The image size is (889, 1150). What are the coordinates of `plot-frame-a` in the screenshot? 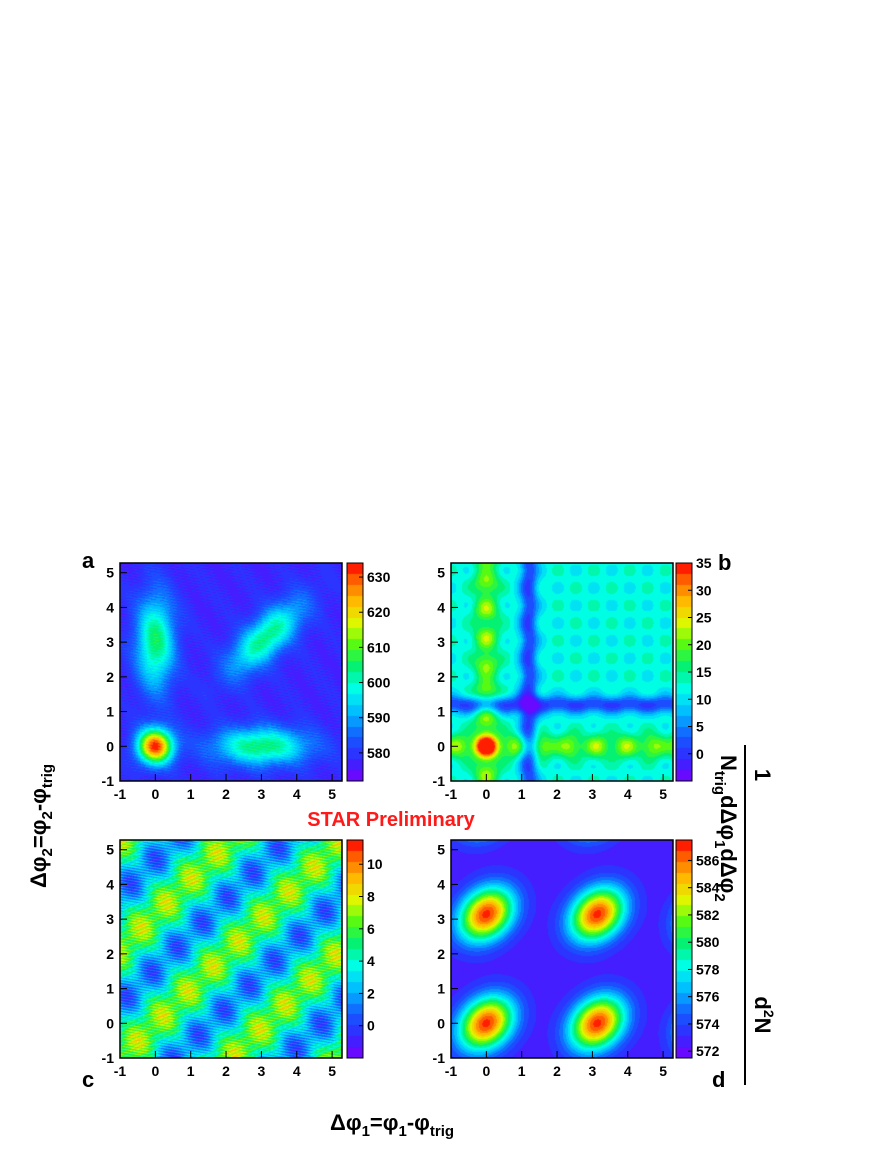 It's located at (231, 672).